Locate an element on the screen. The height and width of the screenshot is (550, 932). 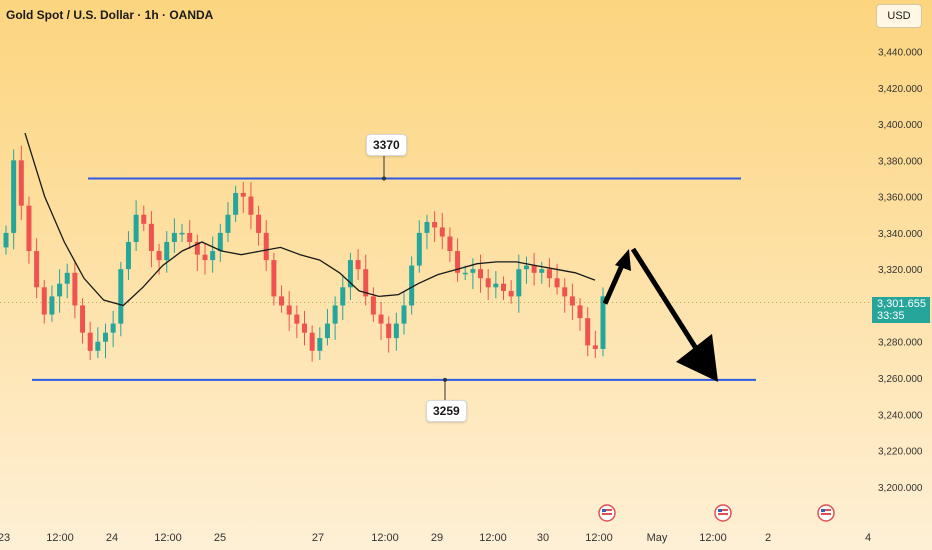
y-tick-label: 3,400.000 is located at coordinates (900, 125).